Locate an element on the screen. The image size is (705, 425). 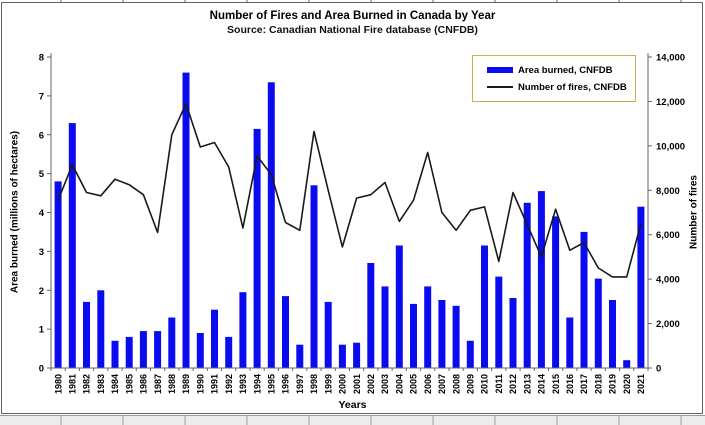
year-label-1991: 1991 is located at coordinates (215, 384).